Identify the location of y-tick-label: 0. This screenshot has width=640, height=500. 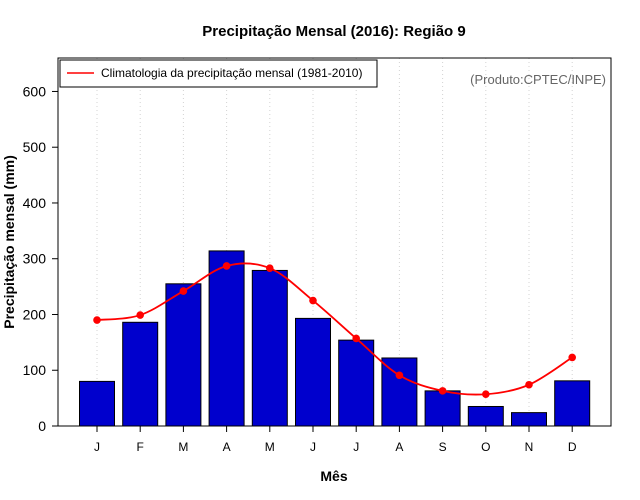
(42, 426).